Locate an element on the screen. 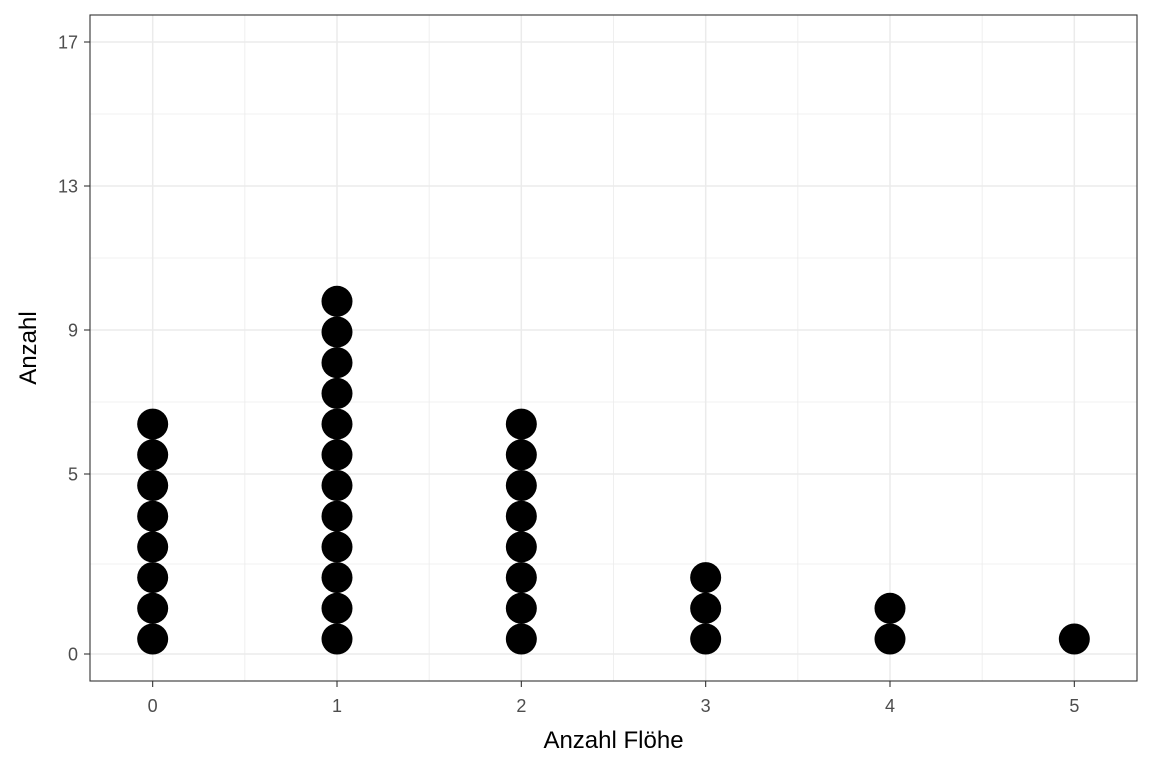  x-tick-label: 5 is located at coordinates (1074, 706).